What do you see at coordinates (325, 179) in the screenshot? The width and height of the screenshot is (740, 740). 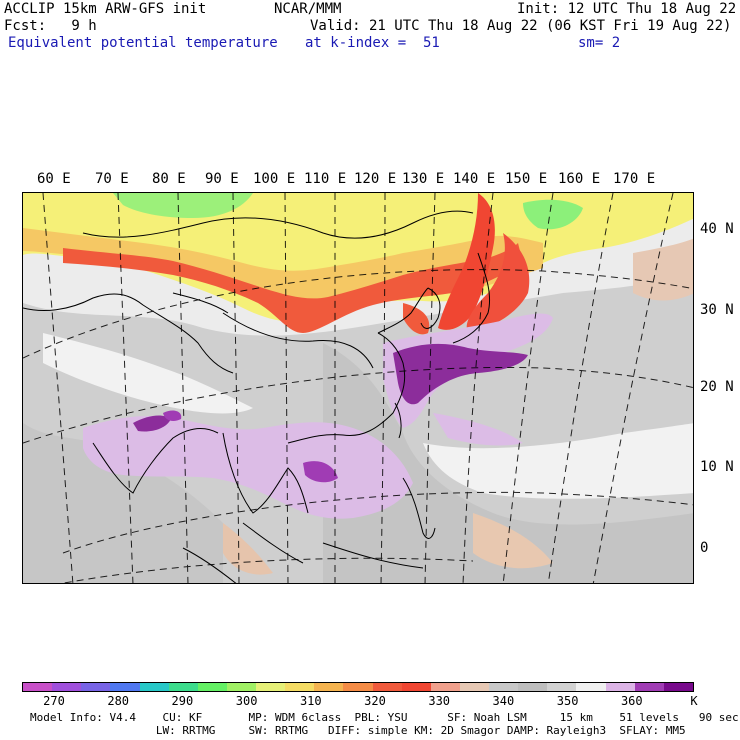 I see `lon-label: 110 E` at bounding box center [325, 179].